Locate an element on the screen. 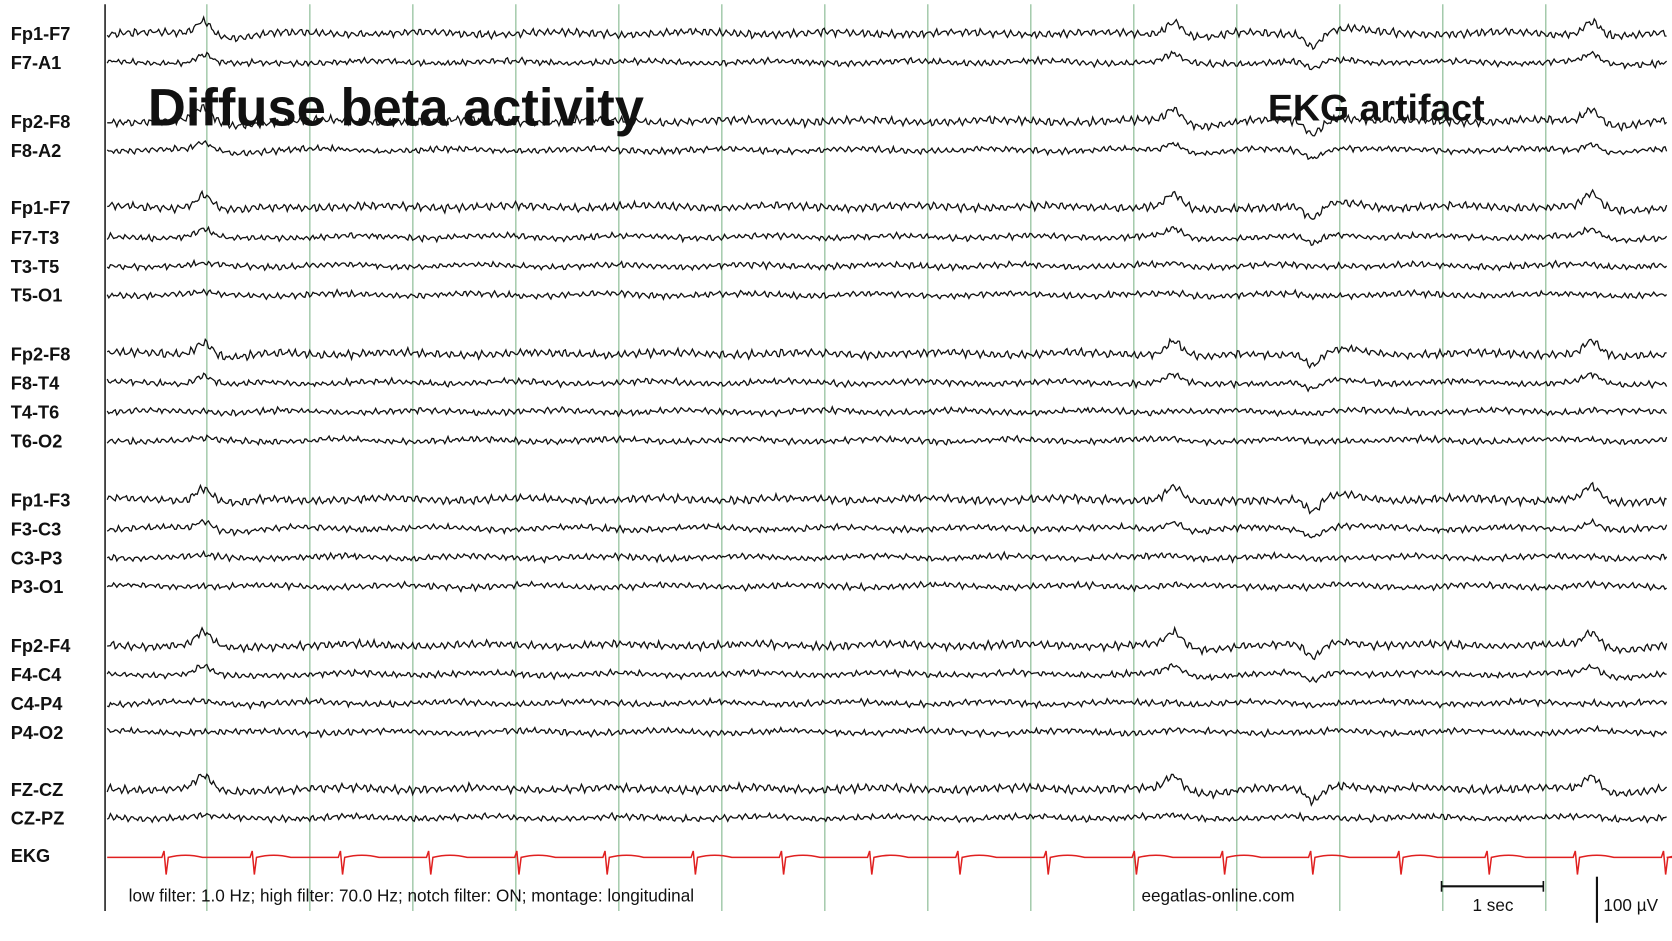 This screenshot has height=941, width=1672. time-scale: 1 sec is located at coordinates (1493, 905).